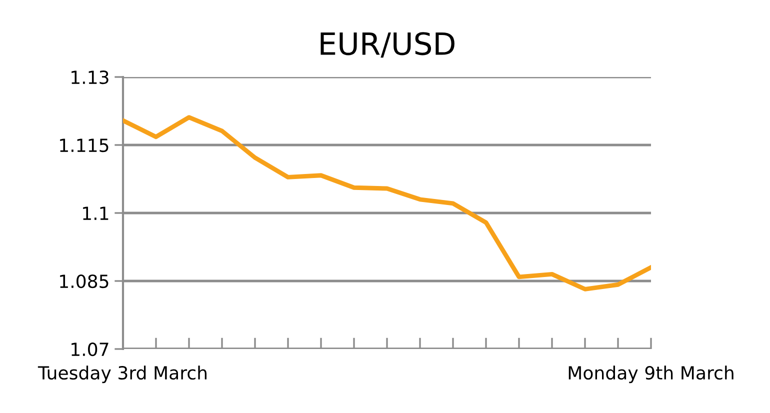  Describe the element at coordinates (651, 375) in the screenshot. I see `x-tick-label: Monday 9th March` at that location.